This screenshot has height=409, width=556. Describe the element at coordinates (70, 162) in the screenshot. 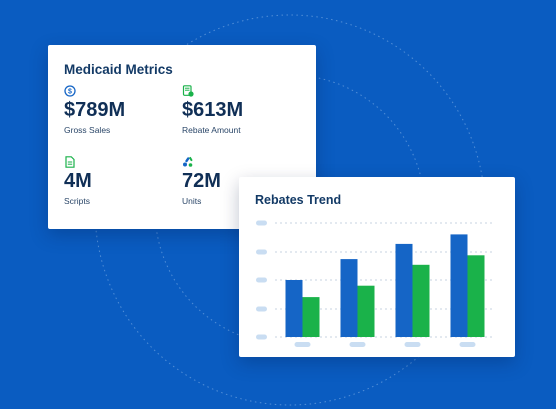

I see `document-icon` at that location.